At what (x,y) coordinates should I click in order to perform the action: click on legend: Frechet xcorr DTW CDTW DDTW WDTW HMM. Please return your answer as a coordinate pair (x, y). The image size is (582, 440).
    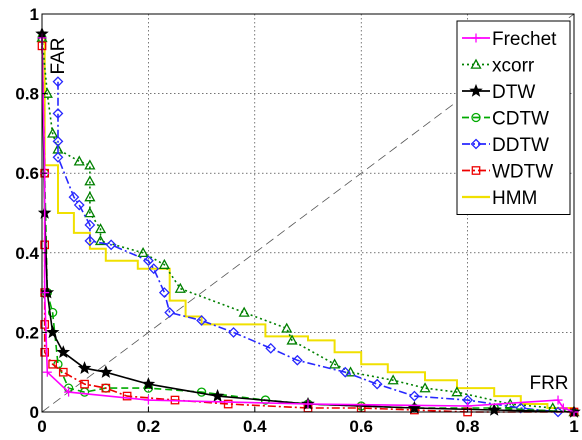
    Looking at the image, I should click on (513, 117).